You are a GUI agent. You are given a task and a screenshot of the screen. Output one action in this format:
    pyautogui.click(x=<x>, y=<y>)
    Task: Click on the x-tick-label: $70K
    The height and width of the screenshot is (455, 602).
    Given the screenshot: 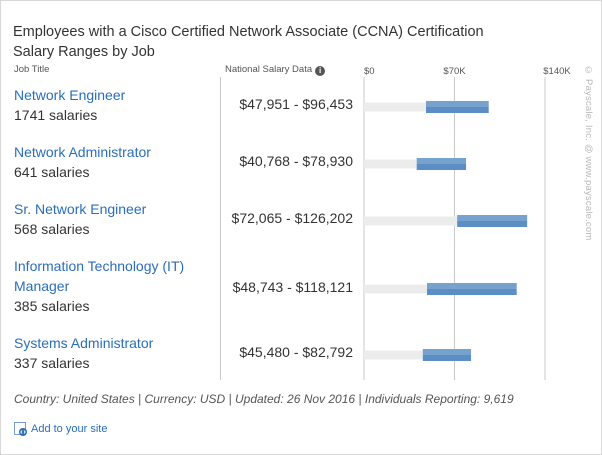 What is the action you would take?
    pyautogui.click(x=454, y=71)
    